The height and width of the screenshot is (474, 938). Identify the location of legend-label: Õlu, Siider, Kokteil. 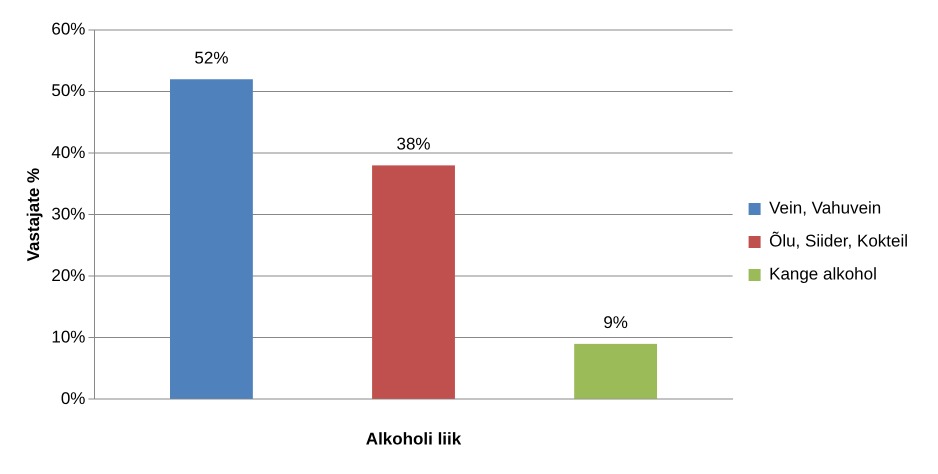
(838, 241).